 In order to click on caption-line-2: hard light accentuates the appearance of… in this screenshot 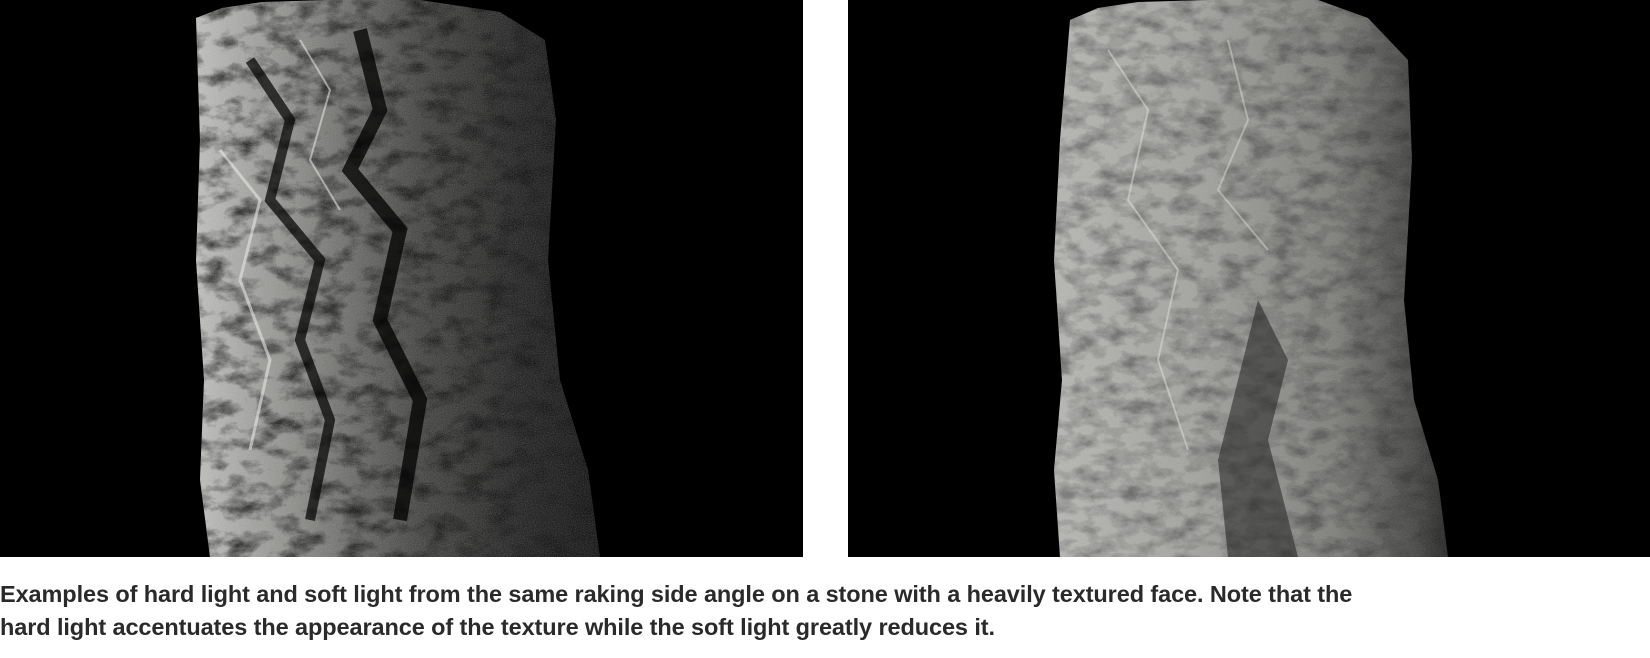, I will do `click(497, 627)`.